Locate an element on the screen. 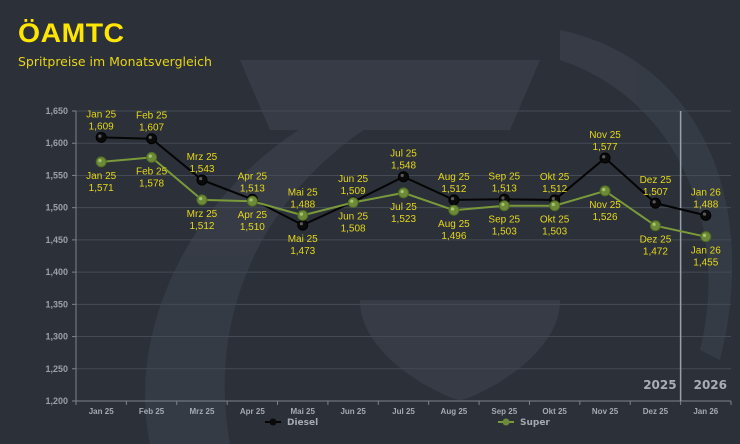 This screenshot has width=740, height=444. diesel-data-label-month: Mai 25 is located at coordinates (303, 239).